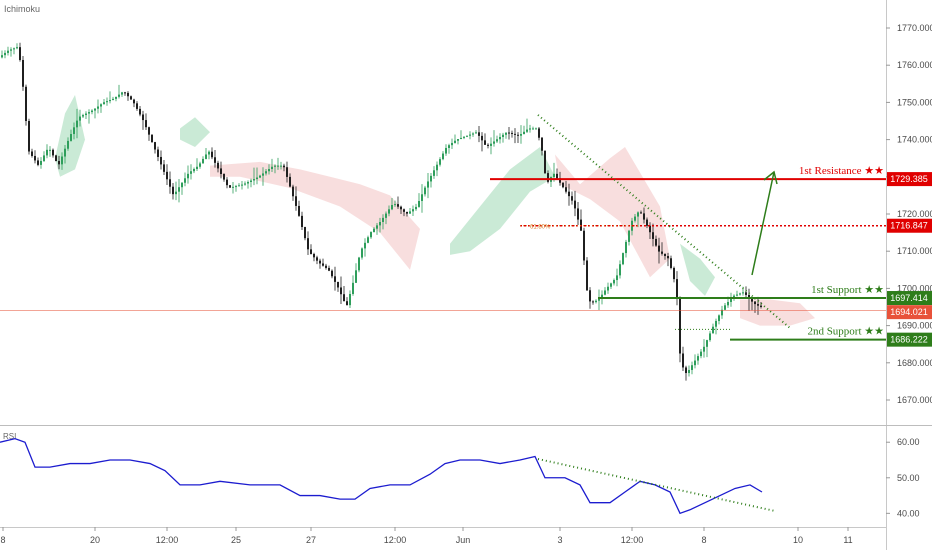 This screenshot has width=932, height=555. Describe the element at coordinates (236, 540) in the screenshot. I see `time-tick-label: 25` at that location.